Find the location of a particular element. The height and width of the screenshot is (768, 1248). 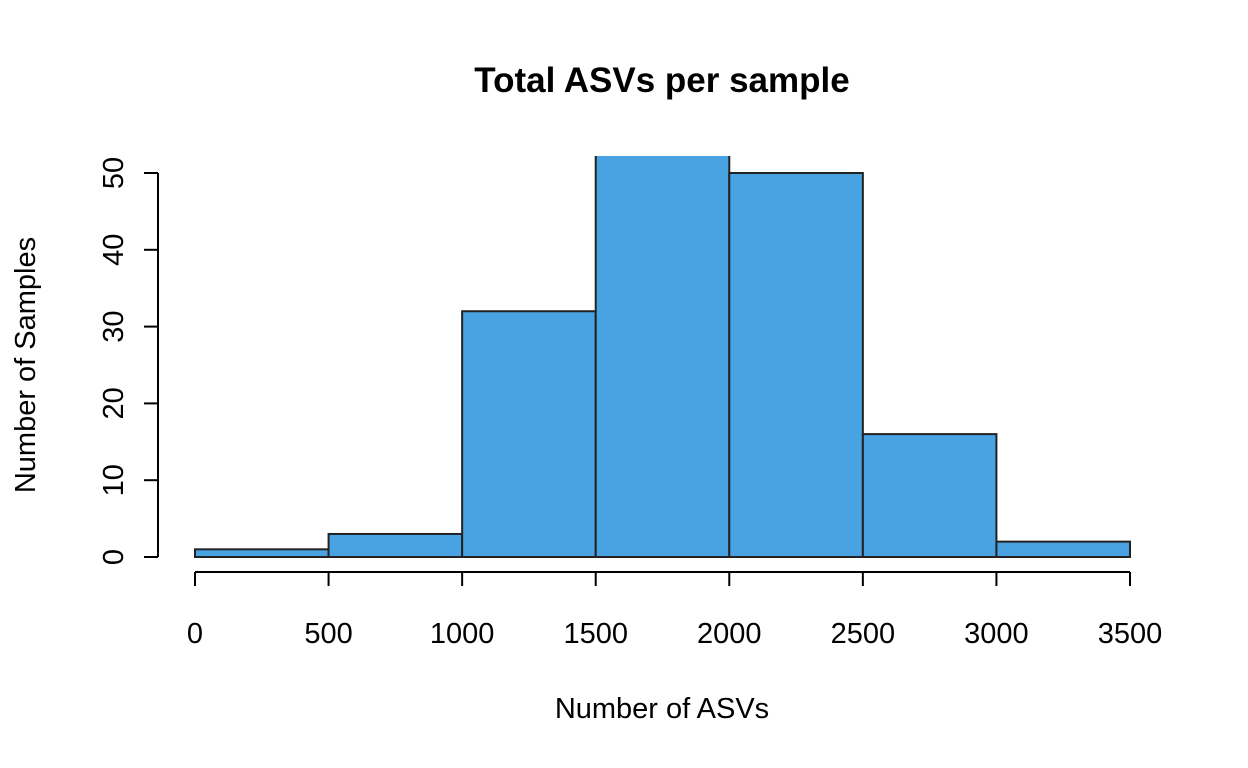

x-tick-label-6: 3000 is located at coordinates (996, 634).